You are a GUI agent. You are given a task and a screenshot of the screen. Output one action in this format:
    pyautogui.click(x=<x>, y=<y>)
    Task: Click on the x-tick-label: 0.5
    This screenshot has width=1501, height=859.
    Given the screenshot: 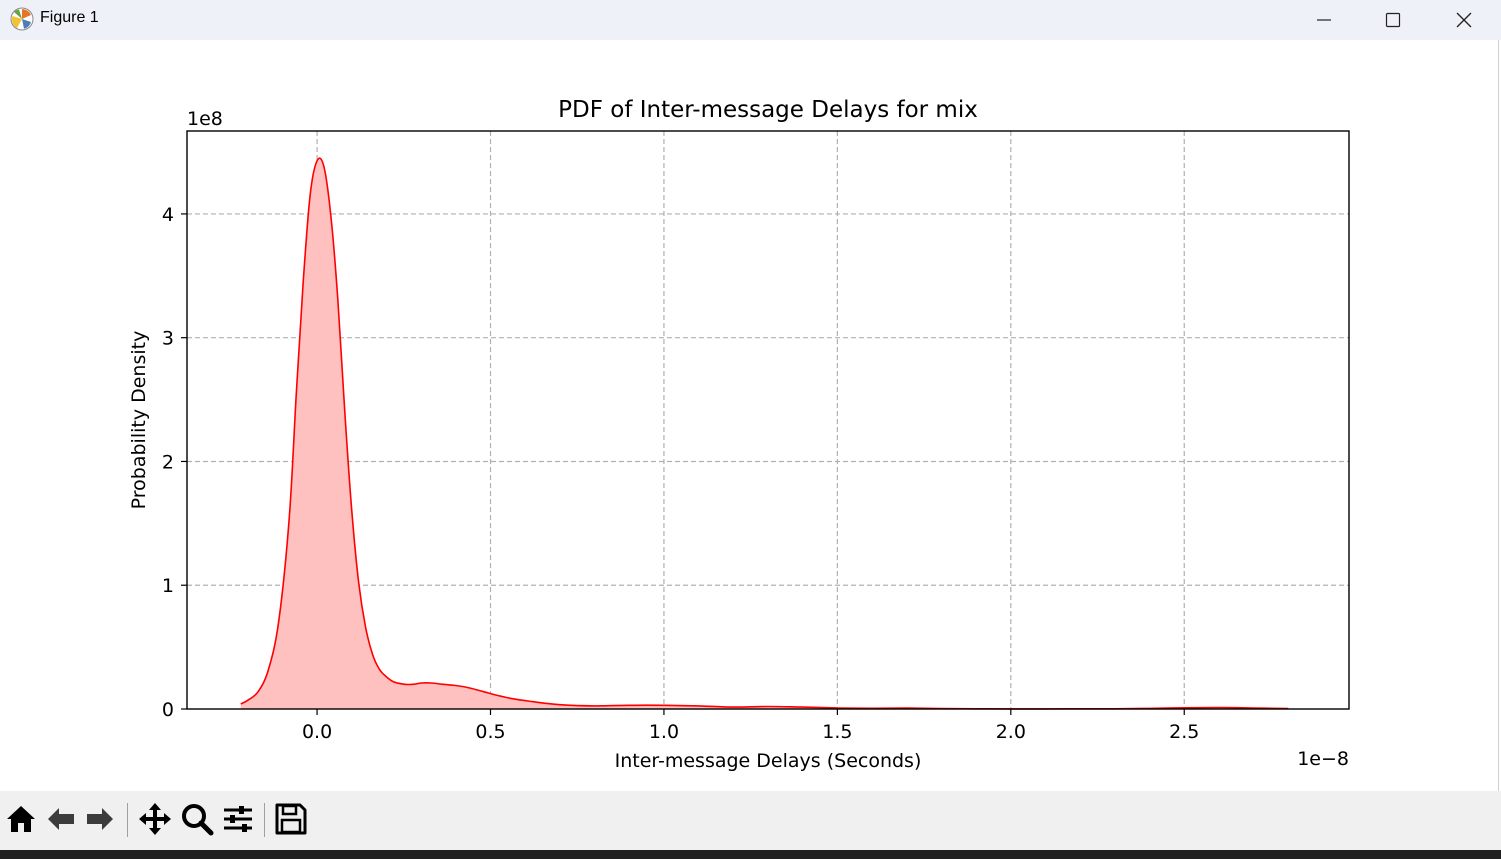 What is the action you would take?
    pyautogui.click(x=490, y=732)
    